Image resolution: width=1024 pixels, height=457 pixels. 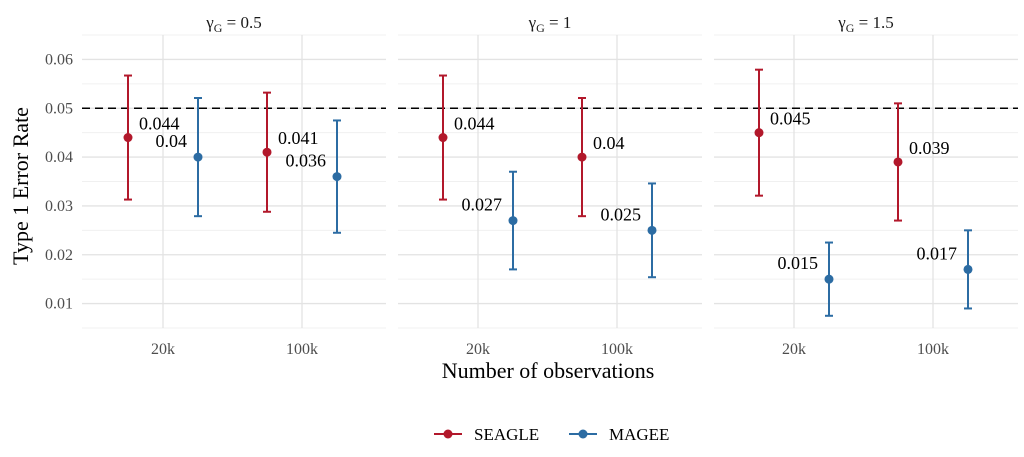 I want to click on y-axis-title: Type 1 Error Rate, so click(x=20, y=186).